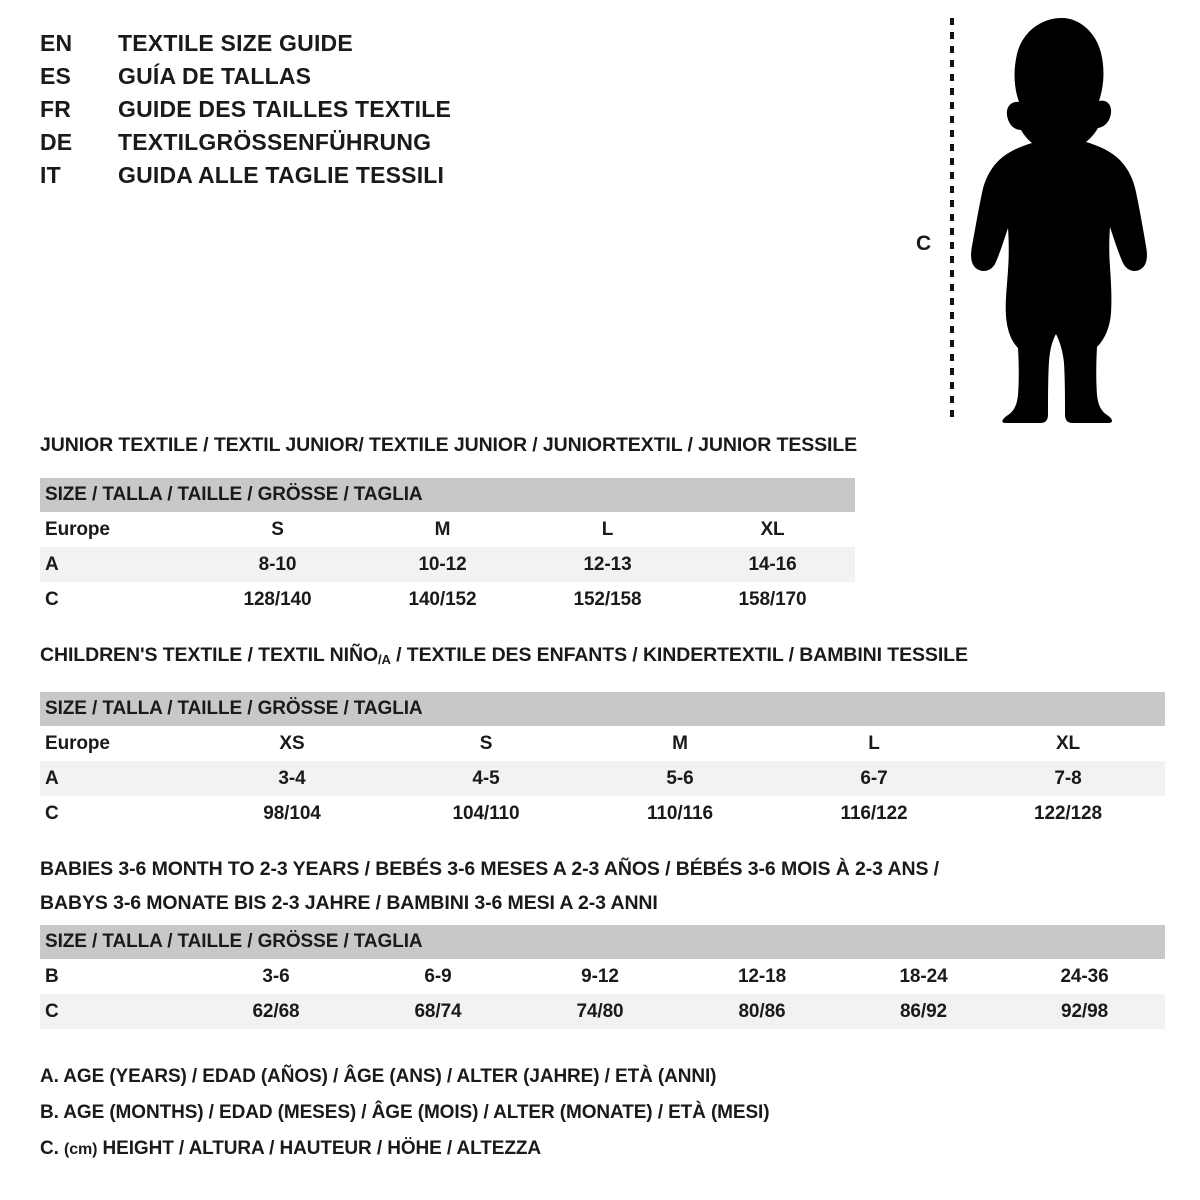  Describe the element at coordinates (277, 564) in the screenshot. I see `table-cell: 8-10` at that location.